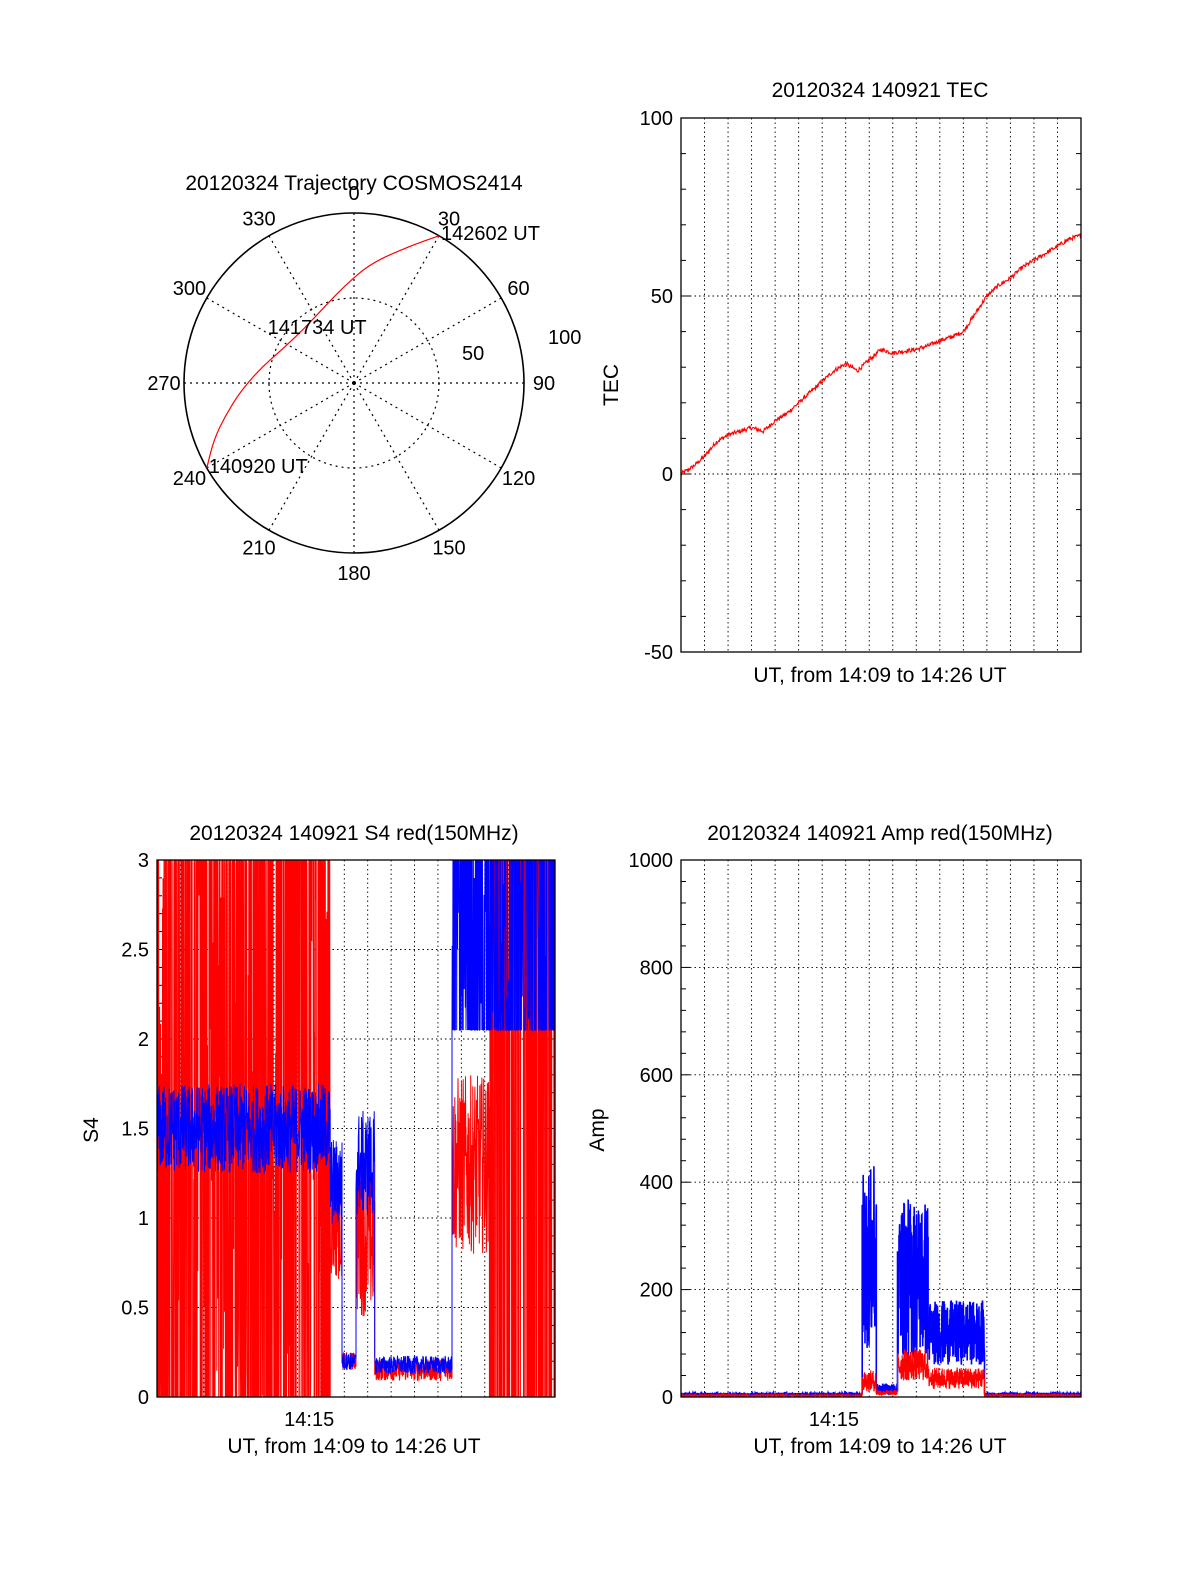 This screenshot has width=1200, height=1575. I want to click on s4-series-blue, so click(356, 1117).